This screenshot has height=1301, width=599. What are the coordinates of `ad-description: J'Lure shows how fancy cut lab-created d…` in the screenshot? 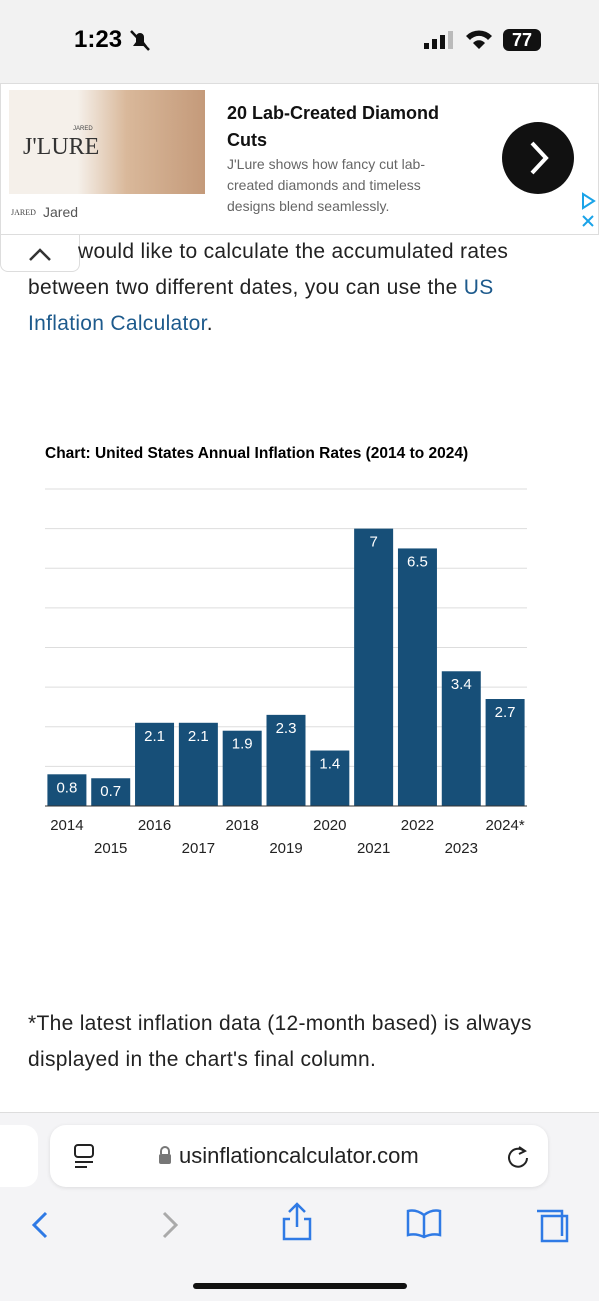 It's located at (326, 185).